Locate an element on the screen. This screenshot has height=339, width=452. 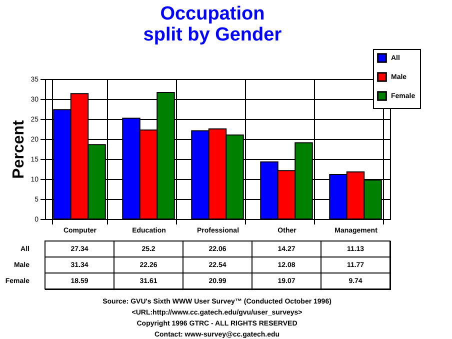
text: Occupation is located at coordinates (212, 14).